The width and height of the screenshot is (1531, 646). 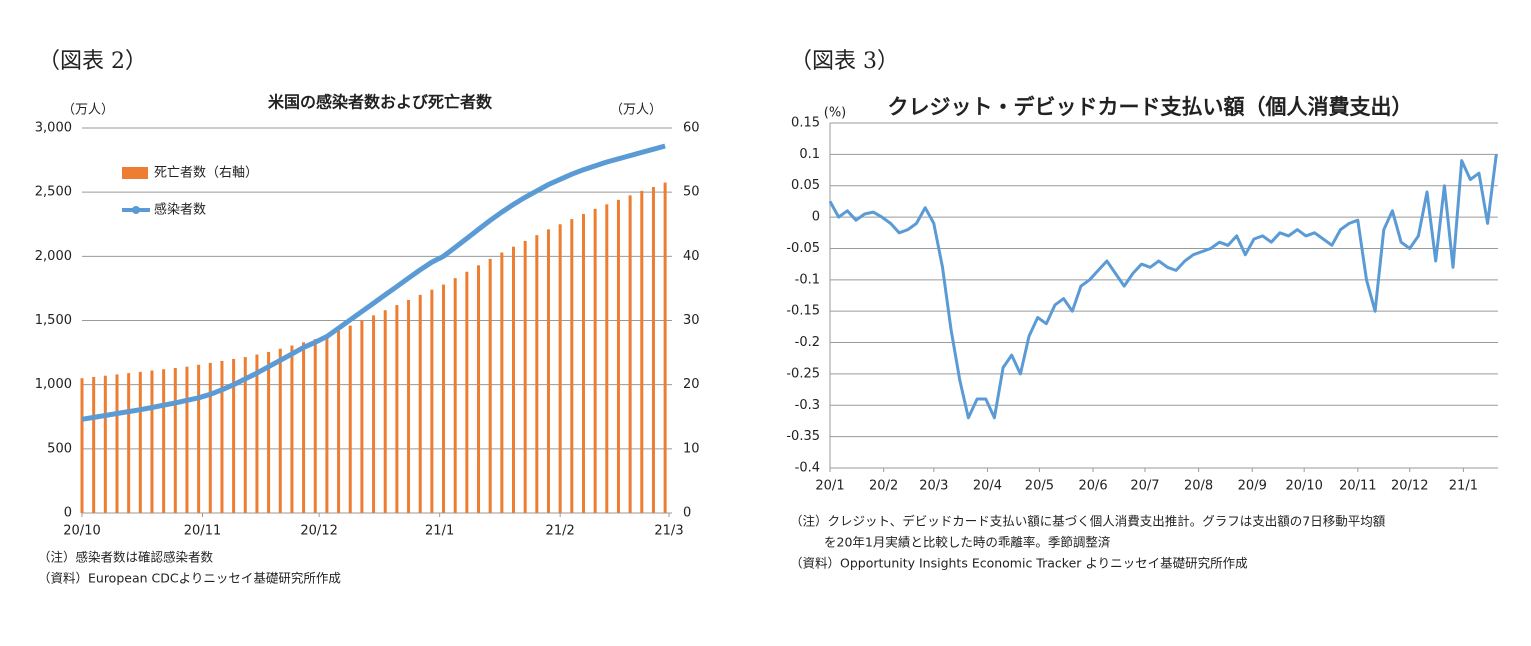 I want to click on y2-tick-label: 60, so click(x=691, y=128).